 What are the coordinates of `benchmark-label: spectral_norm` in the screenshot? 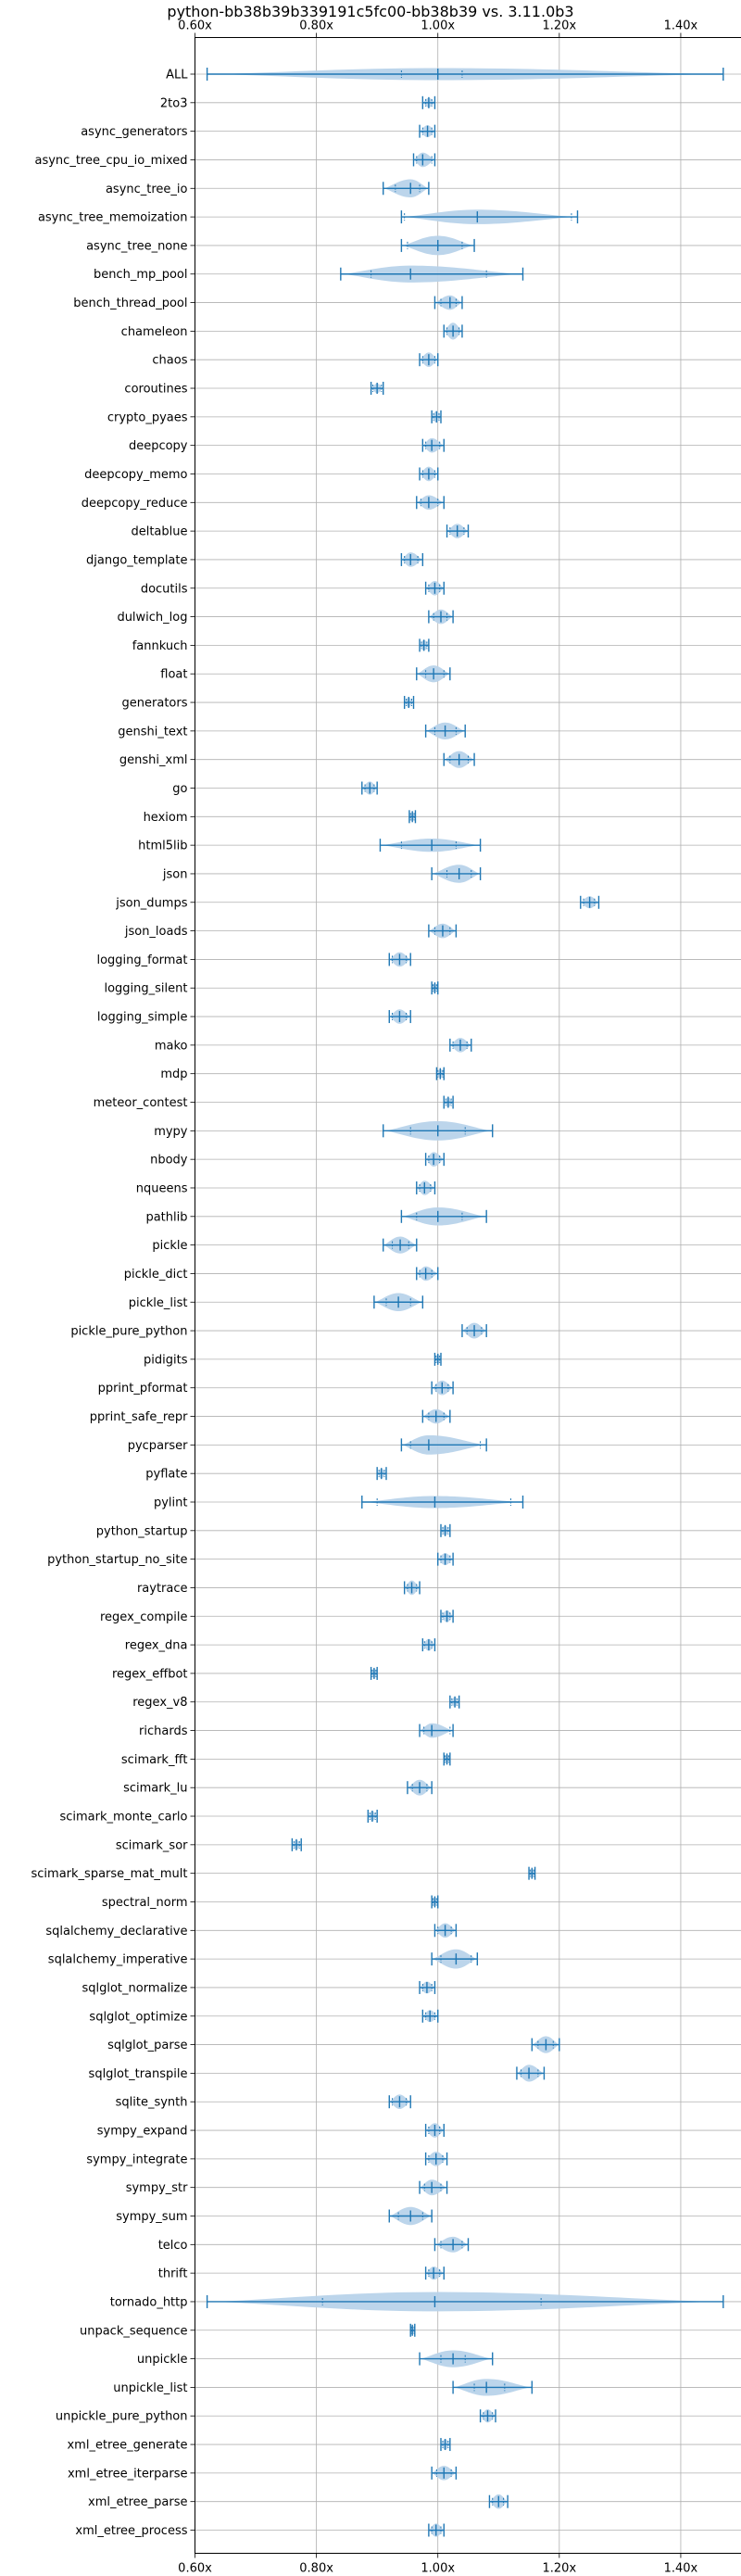 It's located at (145, 1903).